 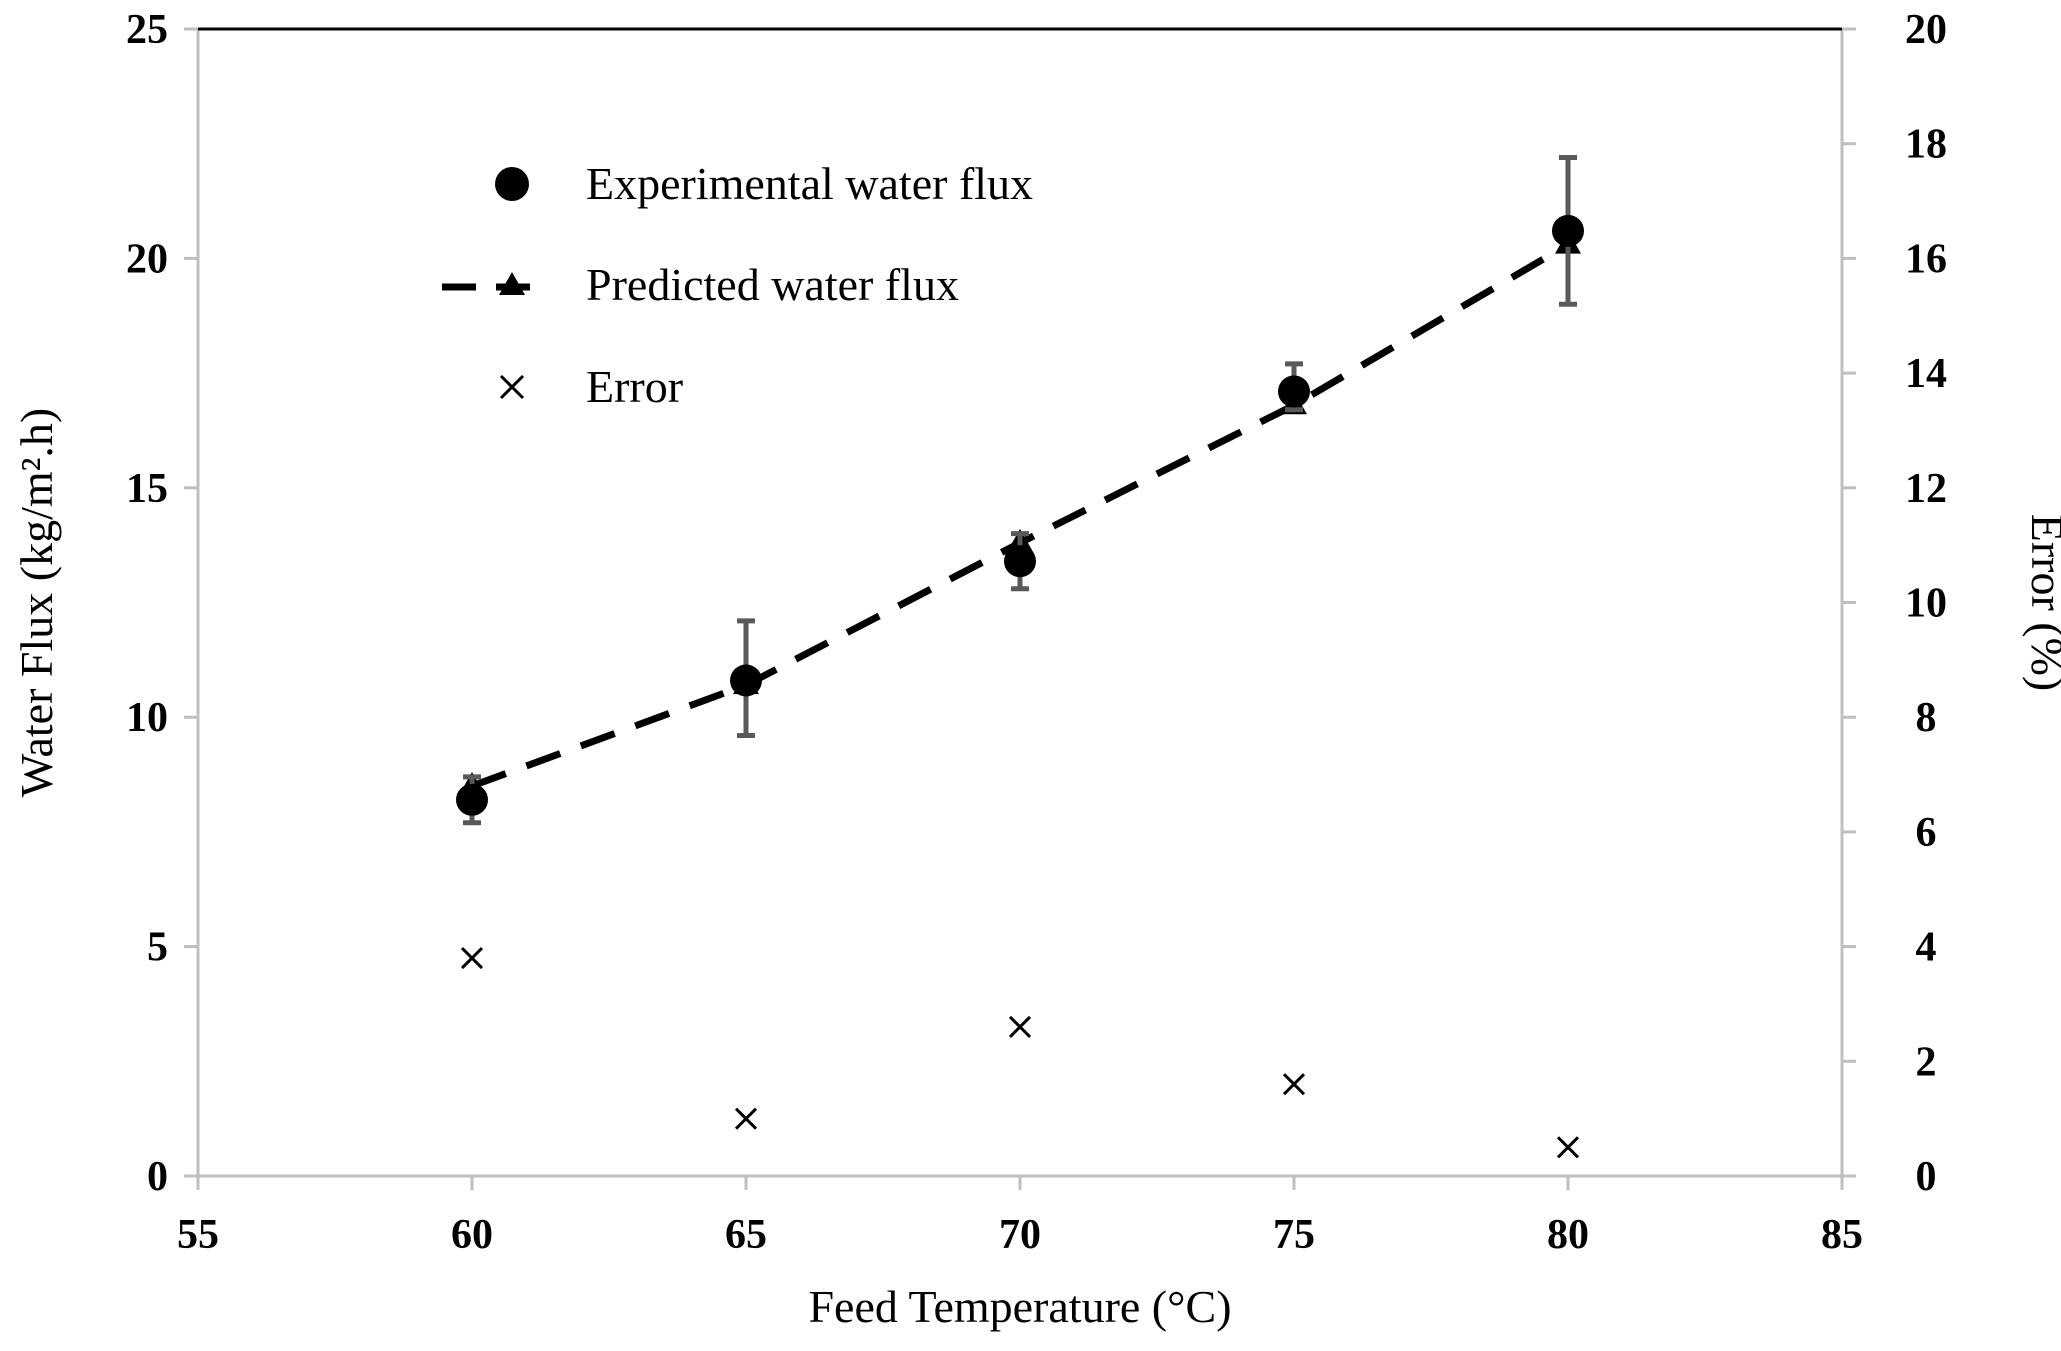 I want to click on legend-x-stroke, so click(x=512, y=387).